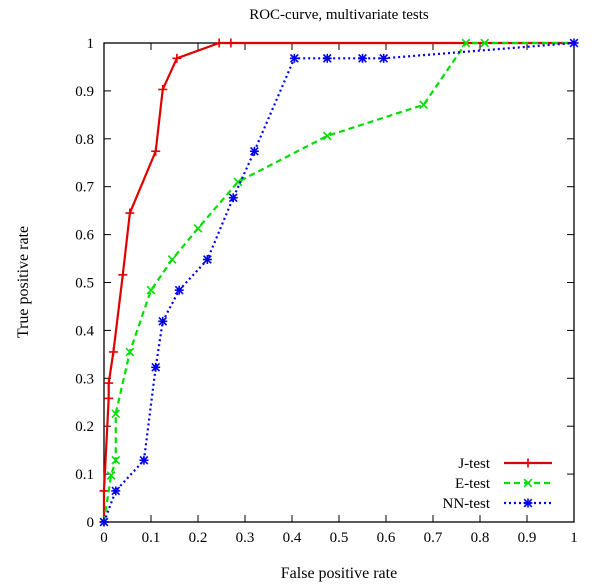 This screenshot has width=596, height=586. What do you see at coordinates (474, 464) in the screenshot?
I see `legend-label: J-test` at bounding box center [474, 464].